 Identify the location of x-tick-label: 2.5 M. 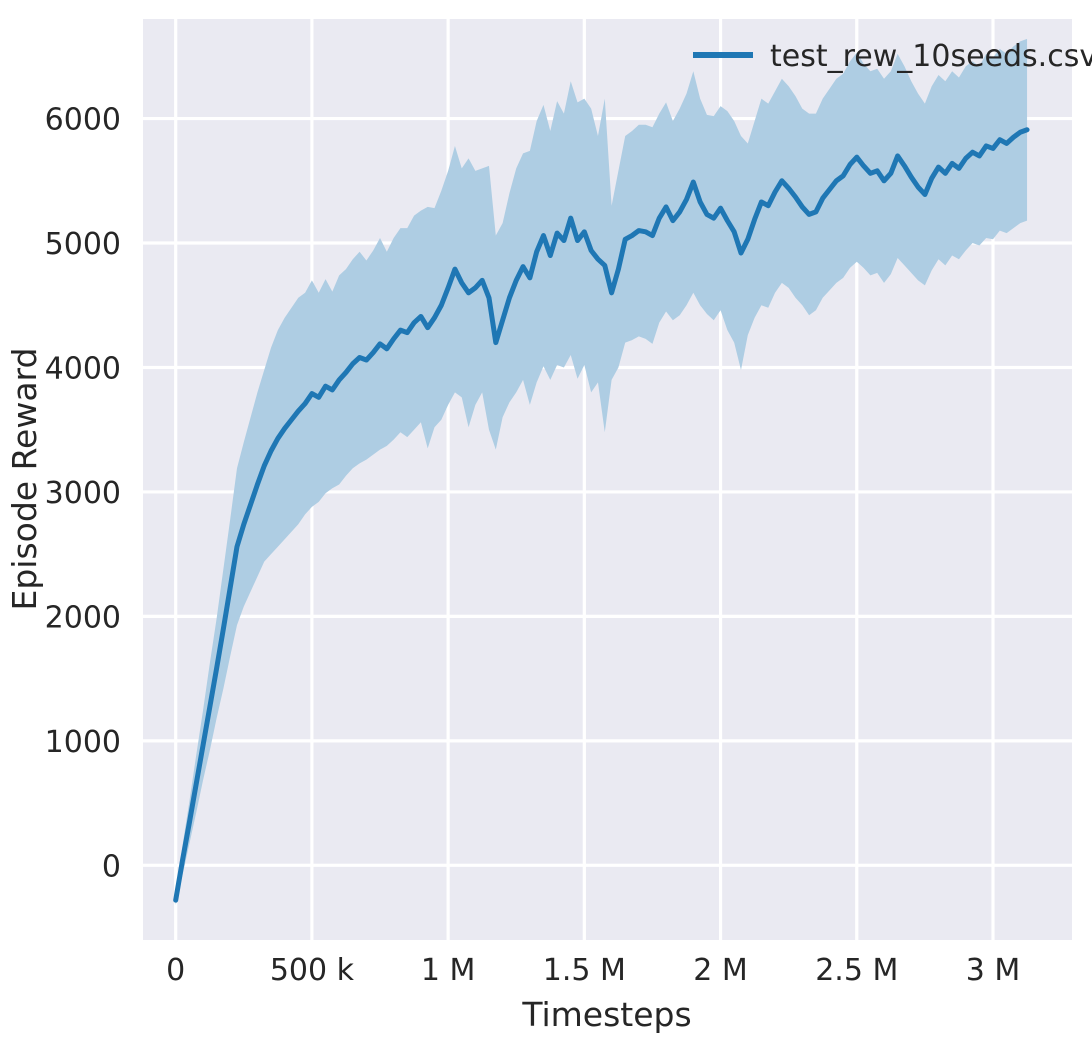
(856, 970).